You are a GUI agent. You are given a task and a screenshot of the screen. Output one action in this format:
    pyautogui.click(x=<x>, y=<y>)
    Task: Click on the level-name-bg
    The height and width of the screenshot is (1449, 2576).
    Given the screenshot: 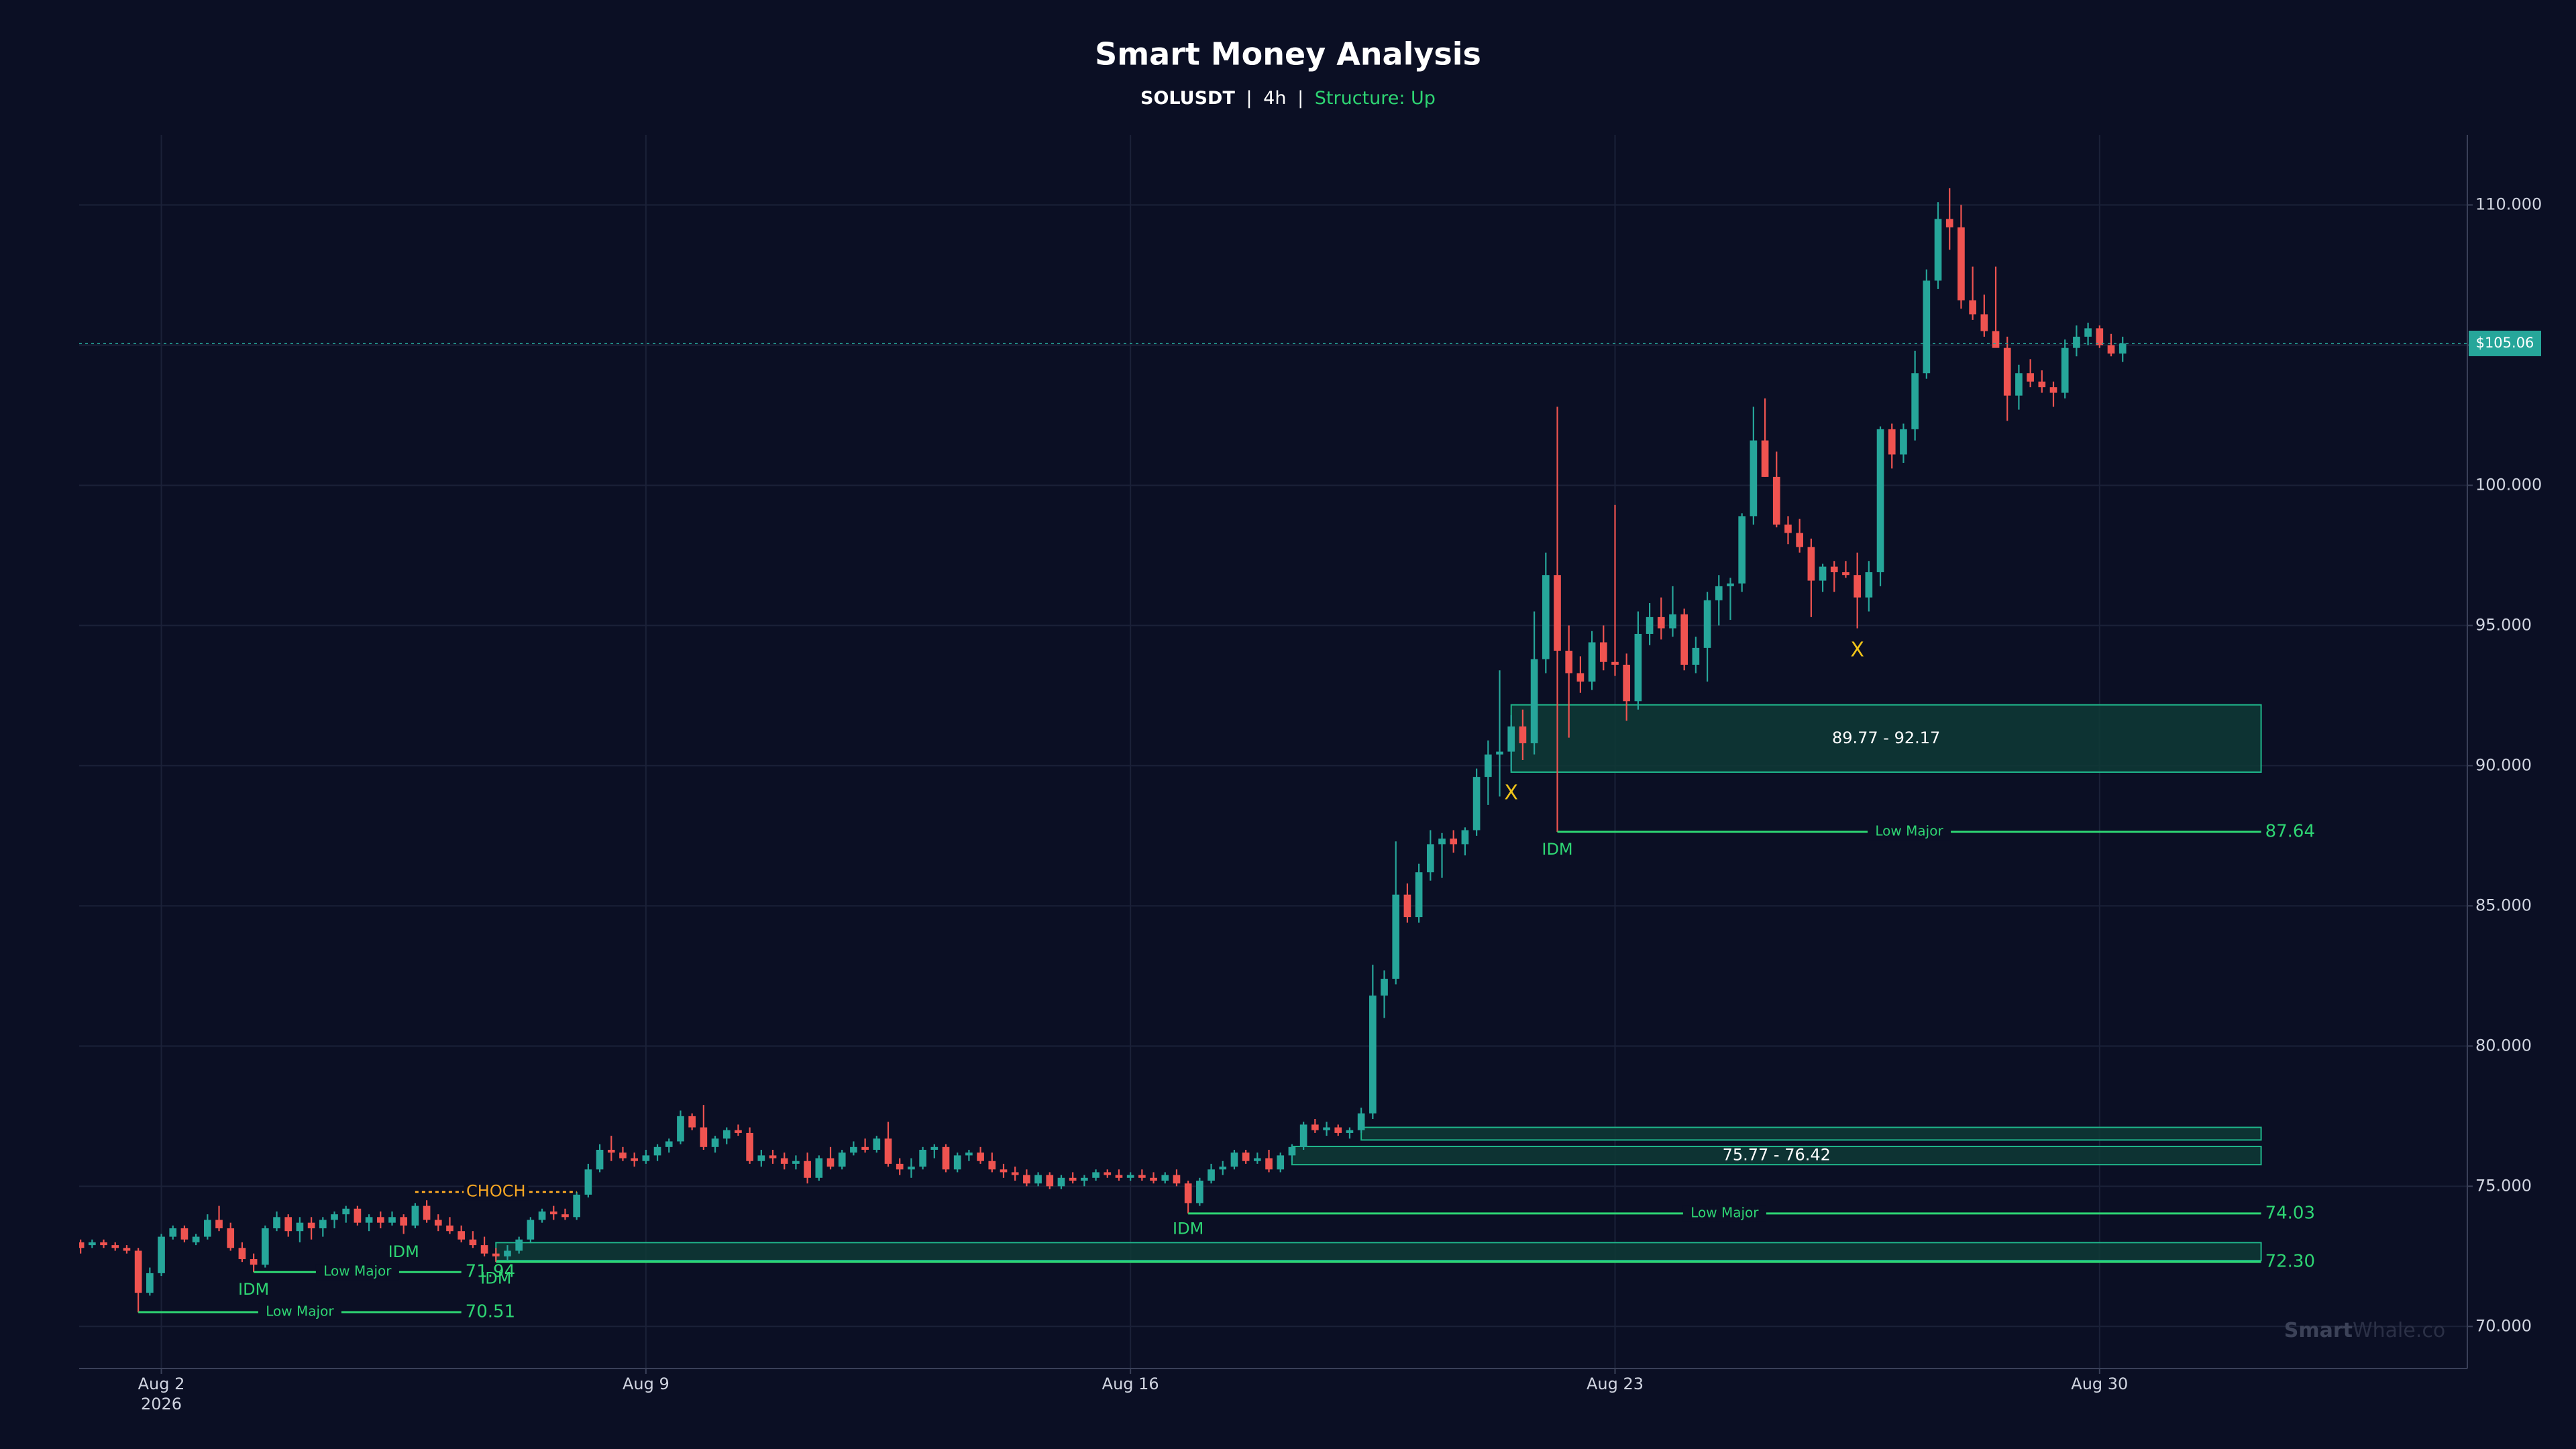 What is the action you would take?
    pyautogui.click(x=299, y=1311)
    